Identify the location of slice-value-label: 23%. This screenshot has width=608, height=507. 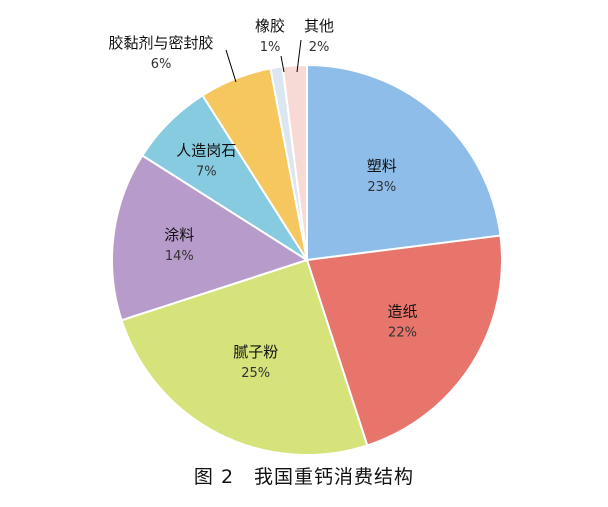
(381, 187).